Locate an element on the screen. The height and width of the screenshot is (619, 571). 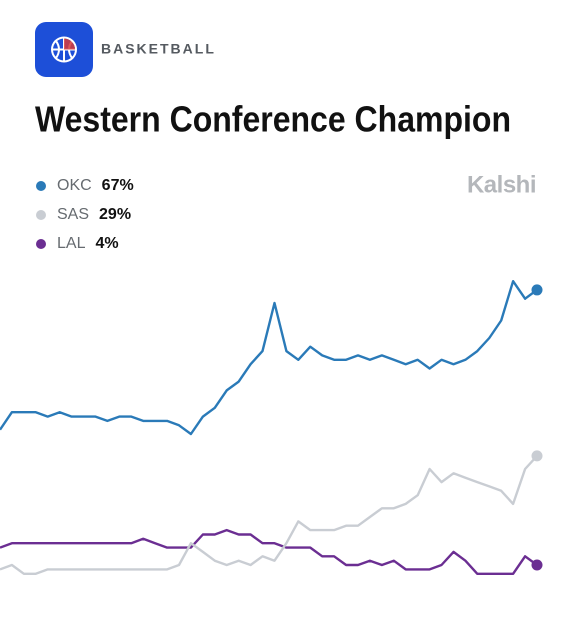
legend-label: OKC is located at coordinates (74, 185).